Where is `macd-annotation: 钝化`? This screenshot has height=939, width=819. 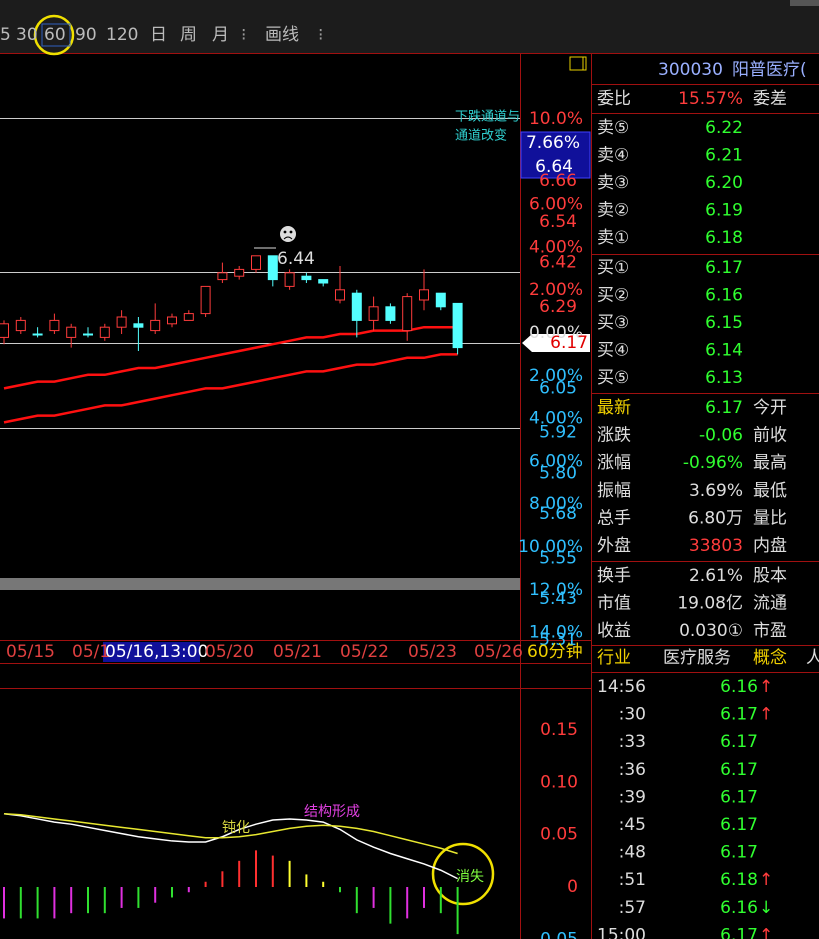
macd-annotation: 钝化 is located at coordinates (236, 828).